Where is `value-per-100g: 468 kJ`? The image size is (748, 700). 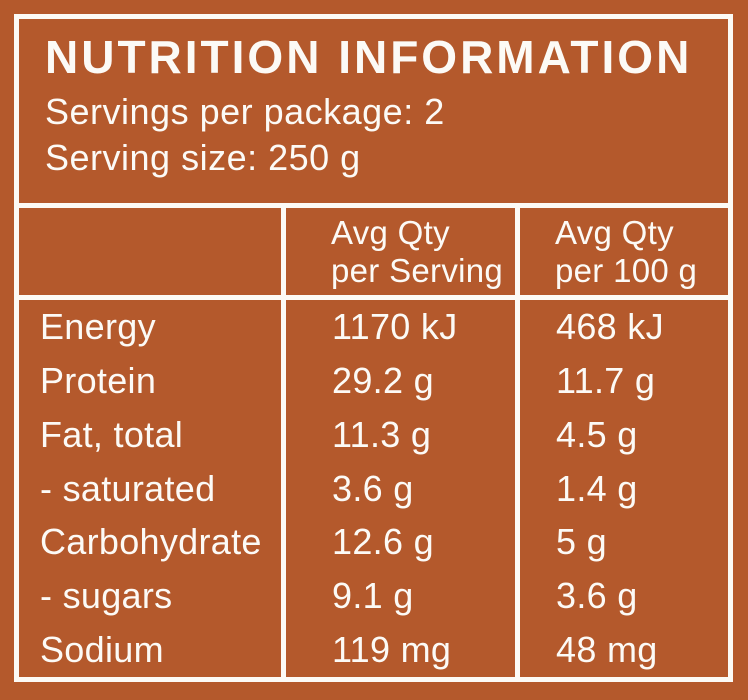 value-per-100g: 468 kJ is located at coordinates (610, 326).